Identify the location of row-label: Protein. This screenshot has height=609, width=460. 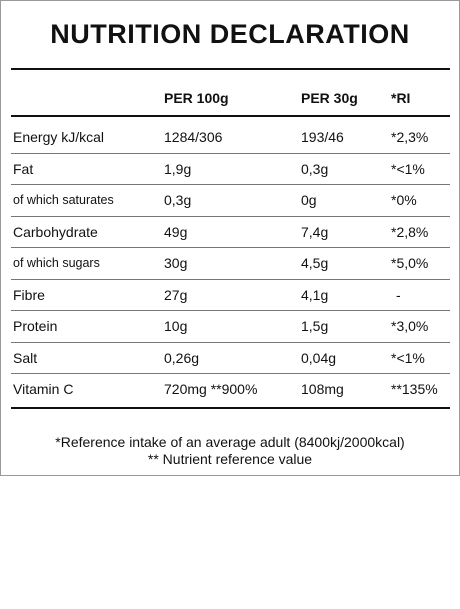
(35, 326).